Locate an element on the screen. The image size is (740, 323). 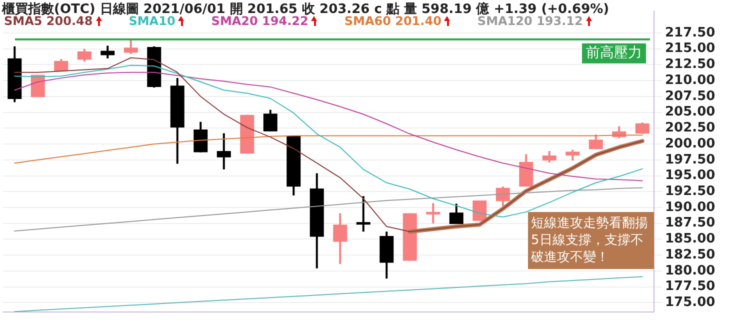
text: SMA10 is located at coordinates (152, 21).